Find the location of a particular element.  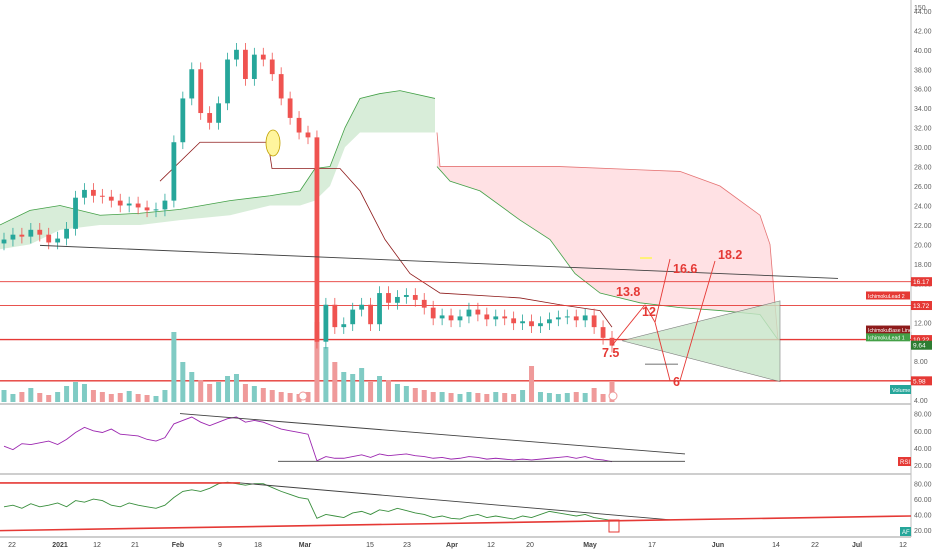

price-tick-label: 12.00 is located at coordinates (923, 323).